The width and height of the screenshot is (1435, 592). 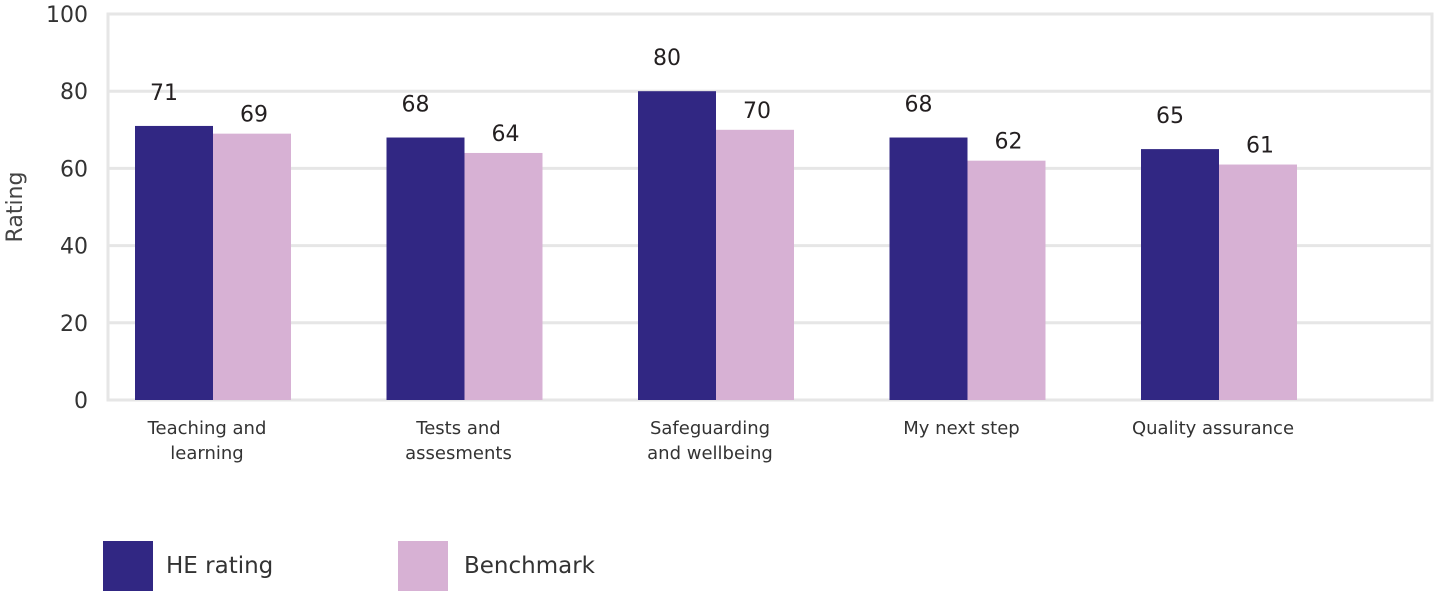 I want to click on y-tick-label: 40, so click(x=74, y=247).